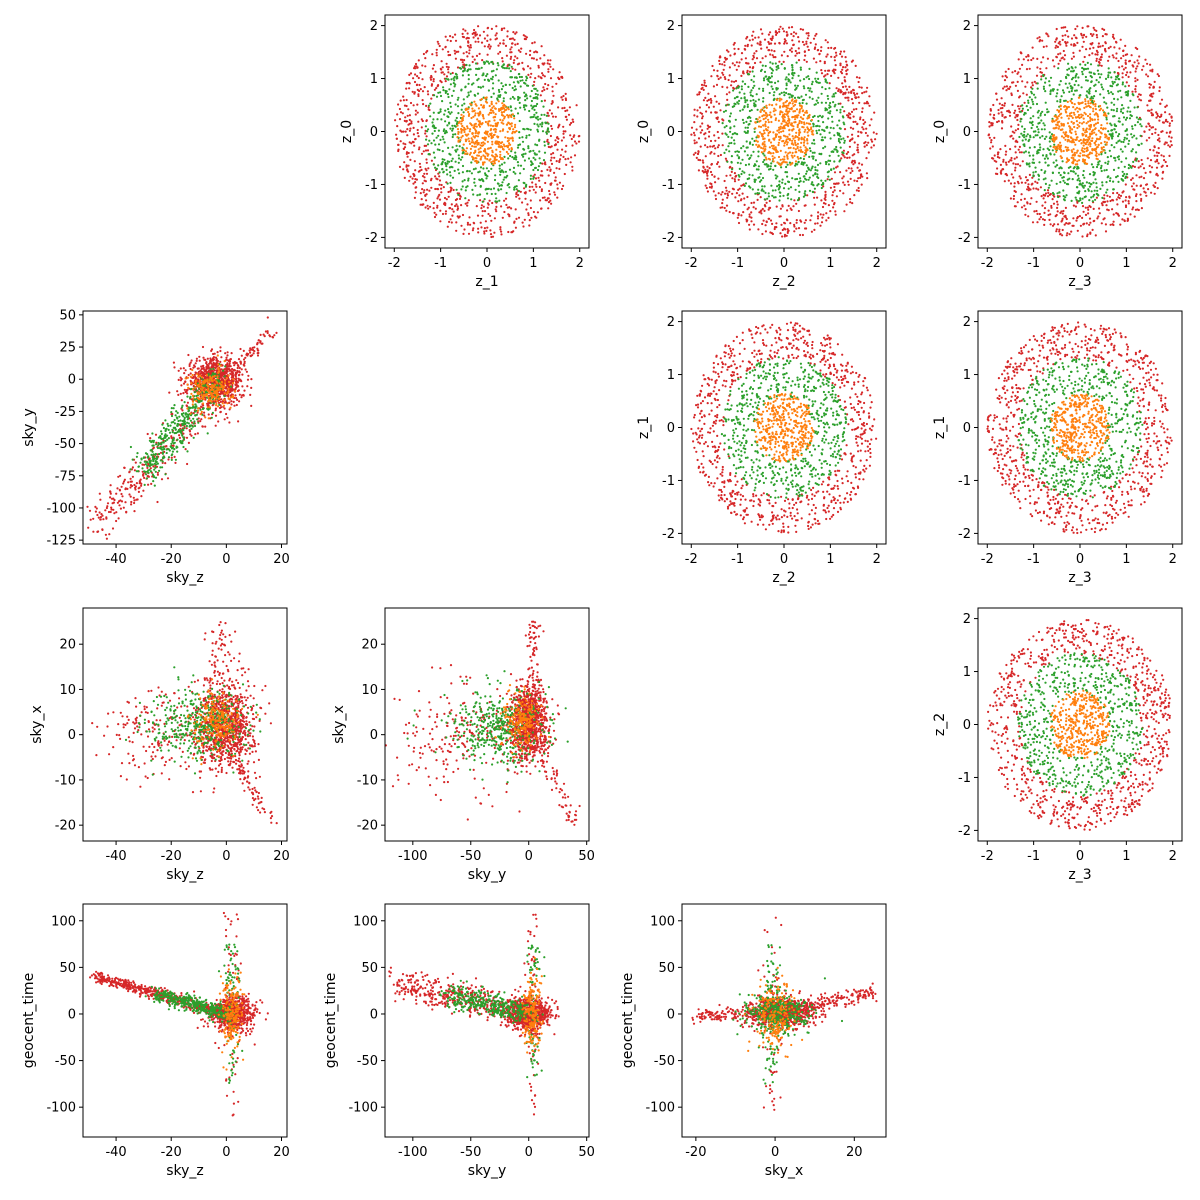  What do you see at coordinates (877, 263) in the screenshot?
I see `x-tick-label: 2` at bounding box center [877, 263].